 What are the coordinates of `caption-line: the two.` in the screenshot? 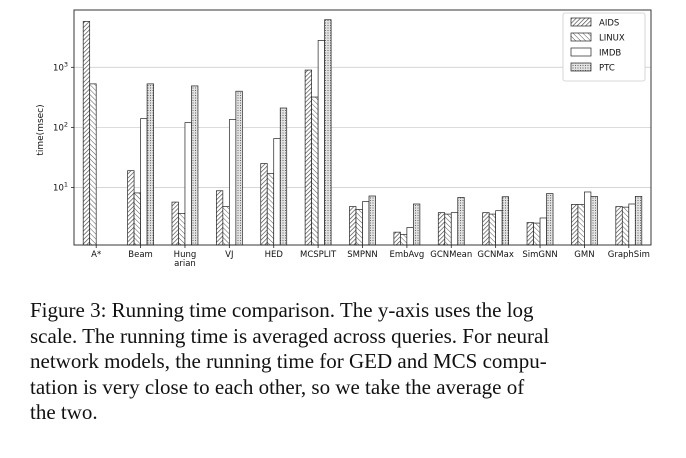 It's located at (64, 412).